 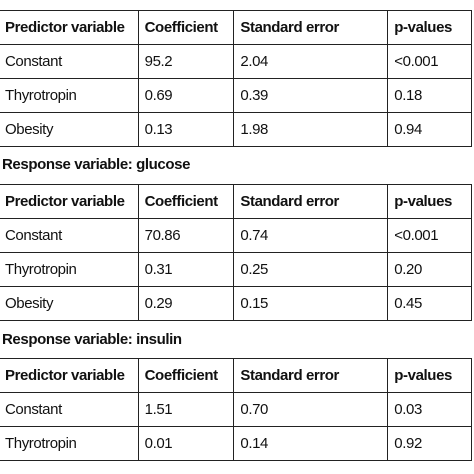 What do you see at coordinates (429, 269) in the screenshot?
I see `table-cell: 0.20` at bounding box center [429, 269].